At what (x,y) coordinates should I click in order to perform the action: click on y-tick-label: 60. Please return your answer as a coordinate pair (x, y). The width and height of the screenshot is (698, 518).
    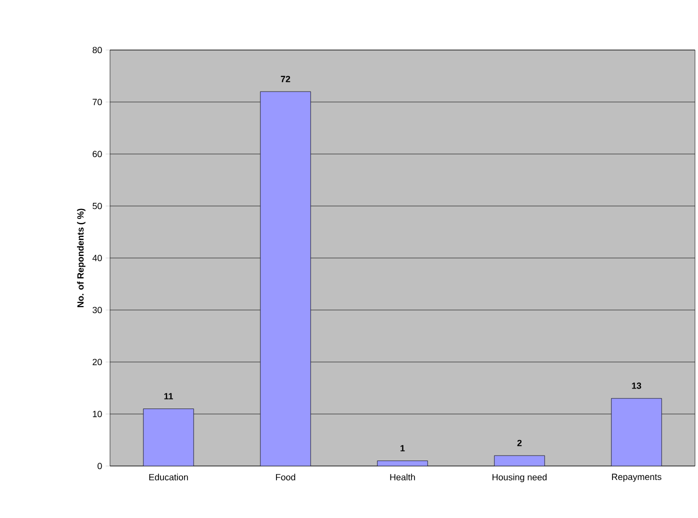
    Looking at the image, I should click on (97, 154).